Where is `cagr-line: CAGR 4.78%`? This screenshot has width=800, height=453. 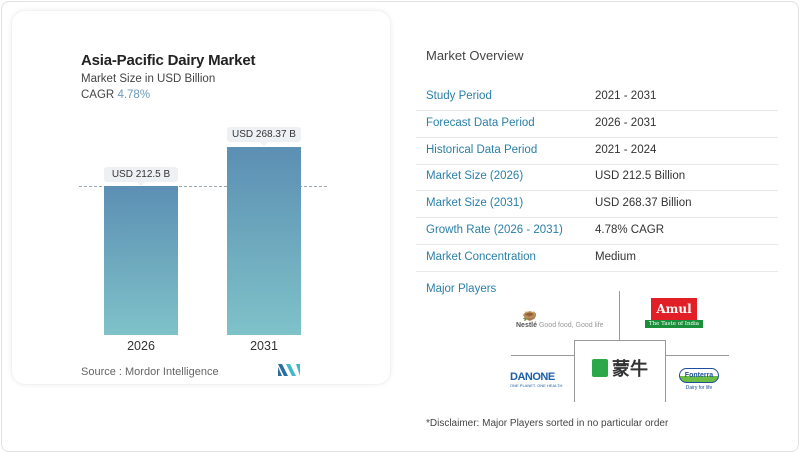 cagr-line: CAGR 4.78% is located at coordinates (115, 95).